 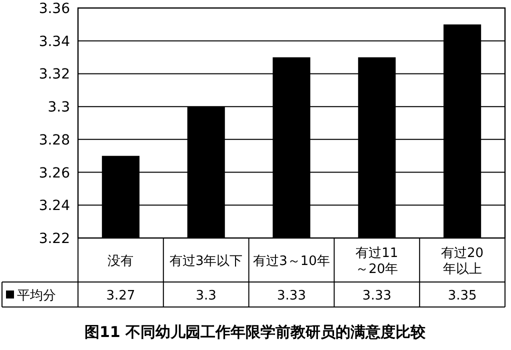 I want to click on y-tick-label: 3.32, so click(x=54, y=74).